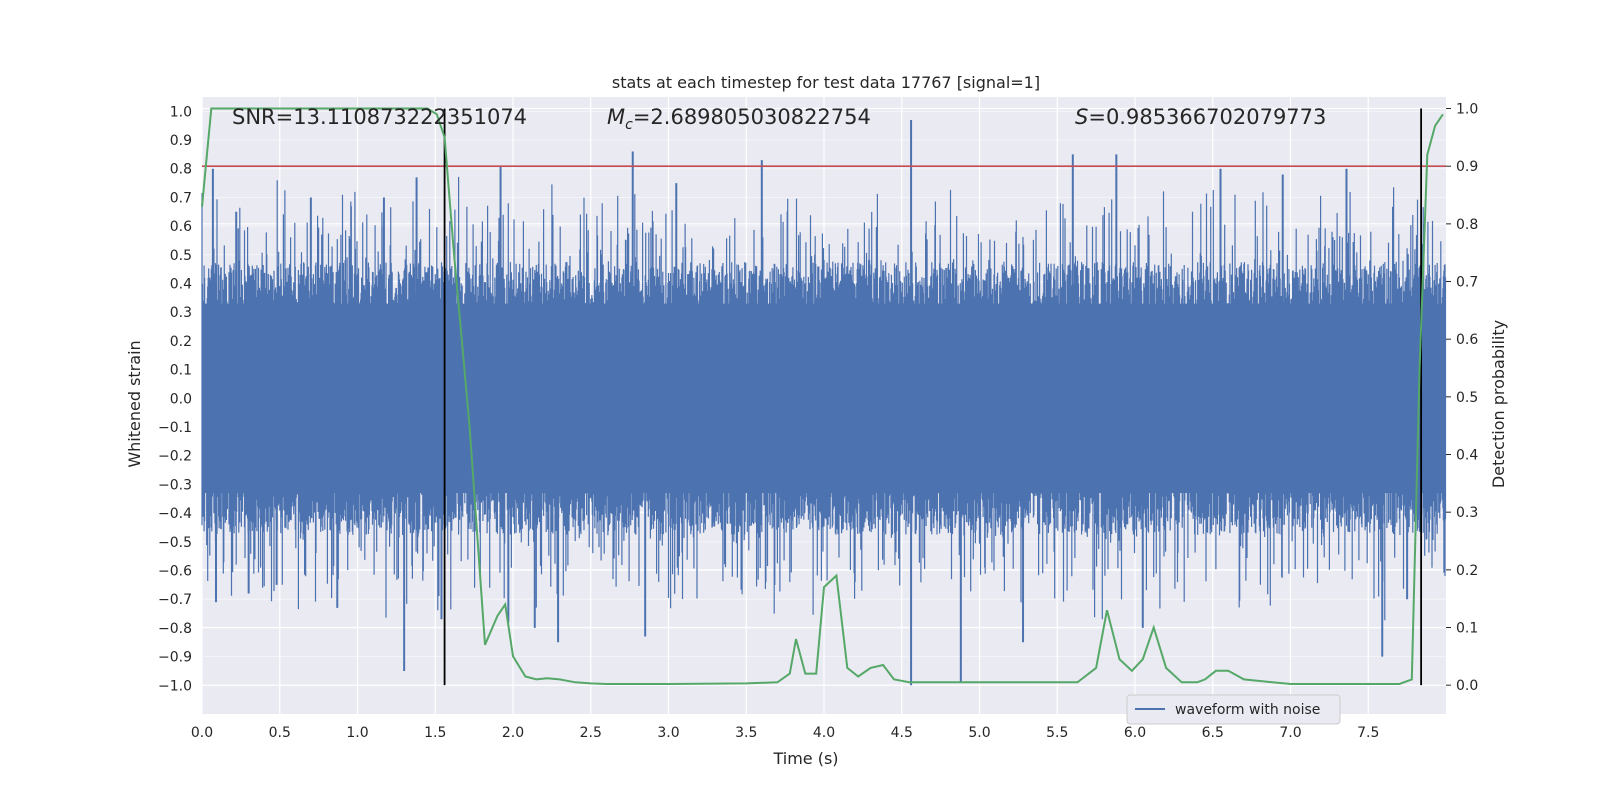 This screenshot has width=1600, height=800. What do you see at coordinates (1467, 167) in the screenshot?
I see `y2-tick-label: 0.9` at bounding box center [1467, 167].